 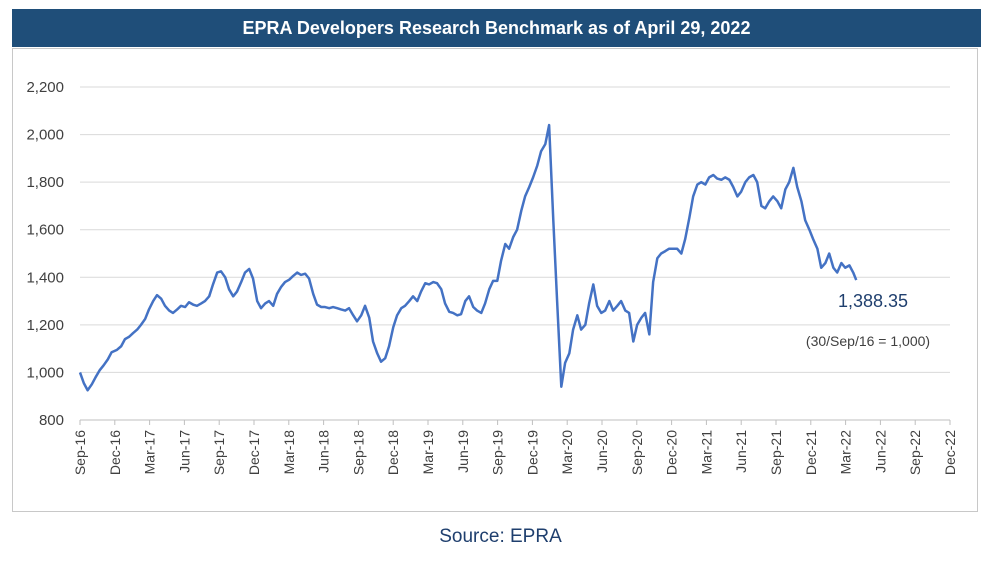 I want to click on x-tick-label: Dec-20, so click(x=672, y=452).